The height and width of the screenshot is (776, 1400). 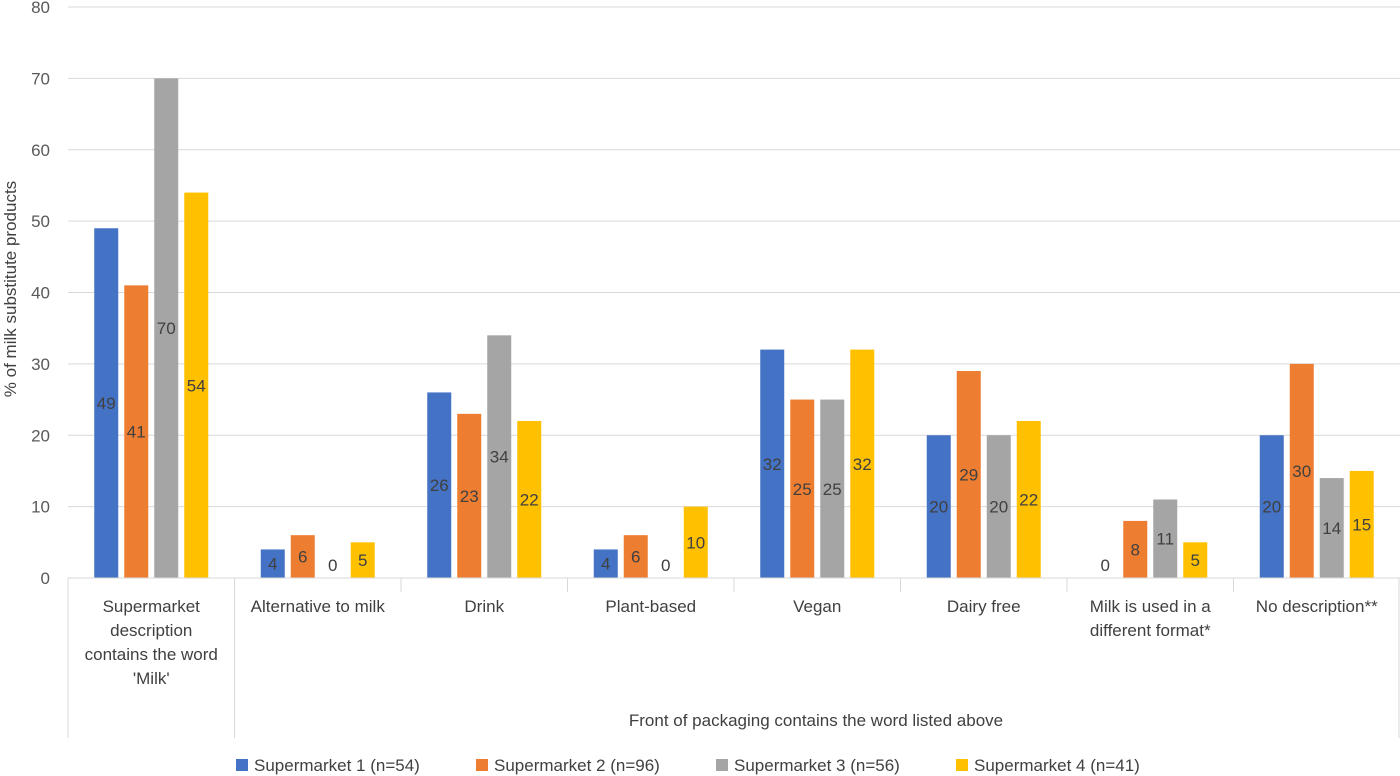 What do you see at coordinates (40, 8) in the screenshot?
I see `y-tick-label: 80` at bounding box center [40, 8].